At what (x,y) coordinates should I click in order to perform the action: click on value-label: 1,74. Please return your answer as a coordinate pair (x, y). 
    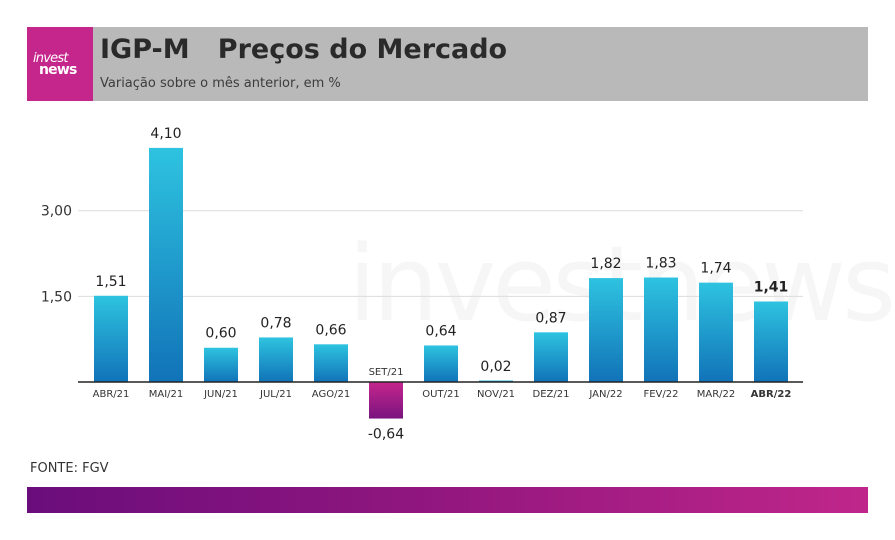
    Looking at the image, I should click on (715, 269).